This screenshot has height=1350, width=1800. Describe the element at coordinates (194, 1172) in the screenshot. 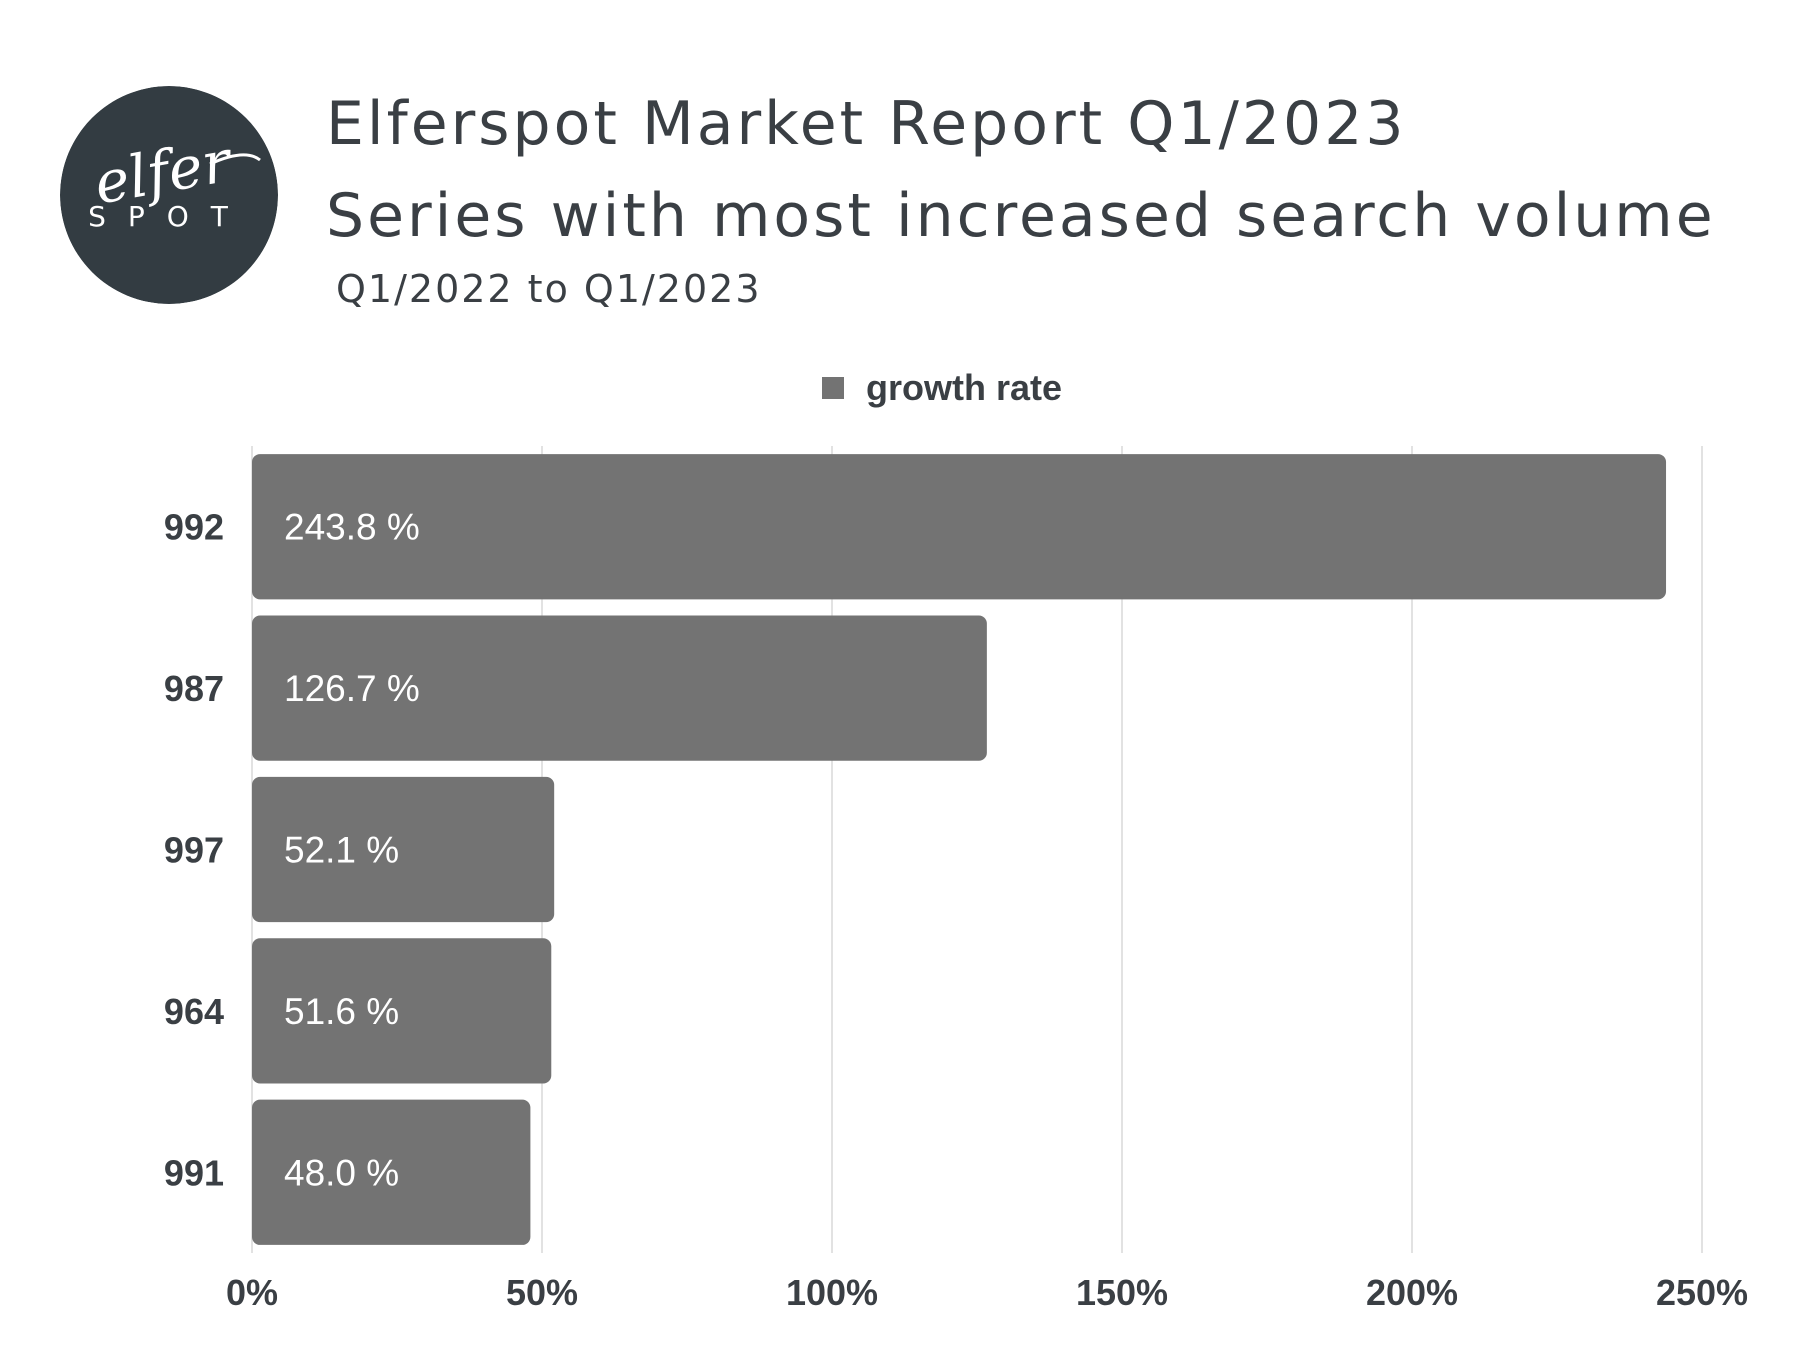

I see `category-label-991: 991` at that location.